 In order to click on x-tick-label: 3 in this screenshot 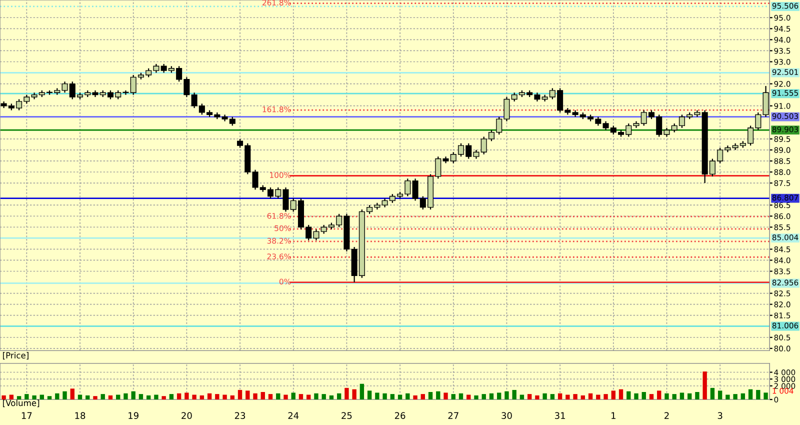, I will do `click(720, 415)`.